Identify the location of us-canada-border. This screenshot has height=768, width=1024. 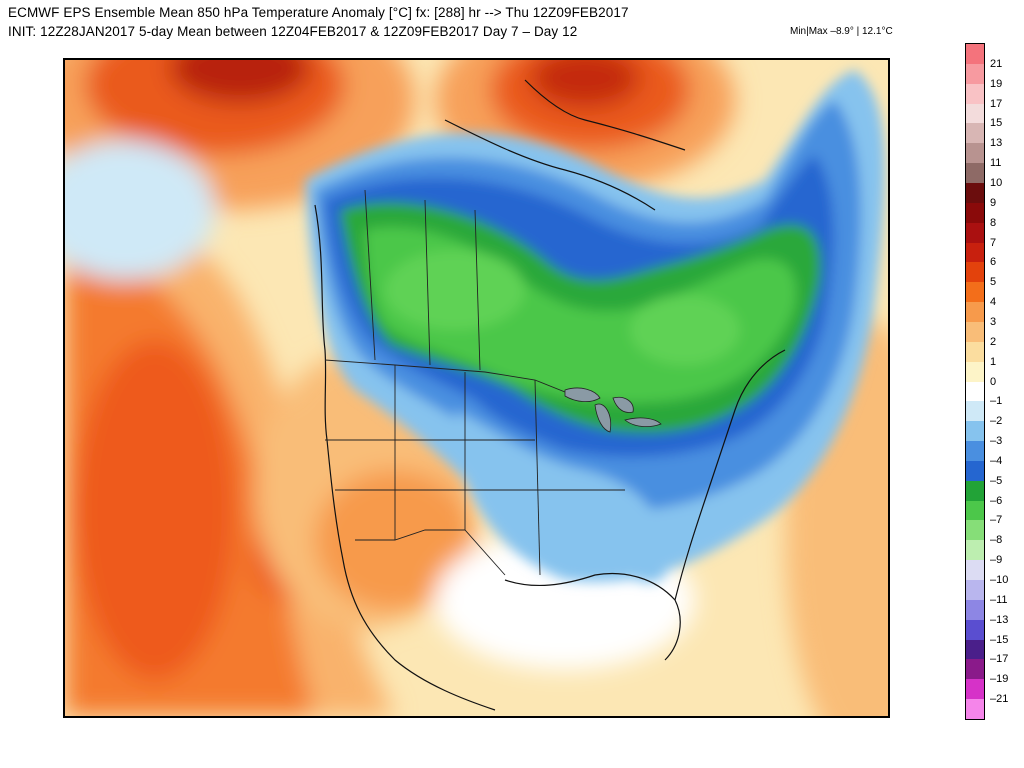
(455, 380).